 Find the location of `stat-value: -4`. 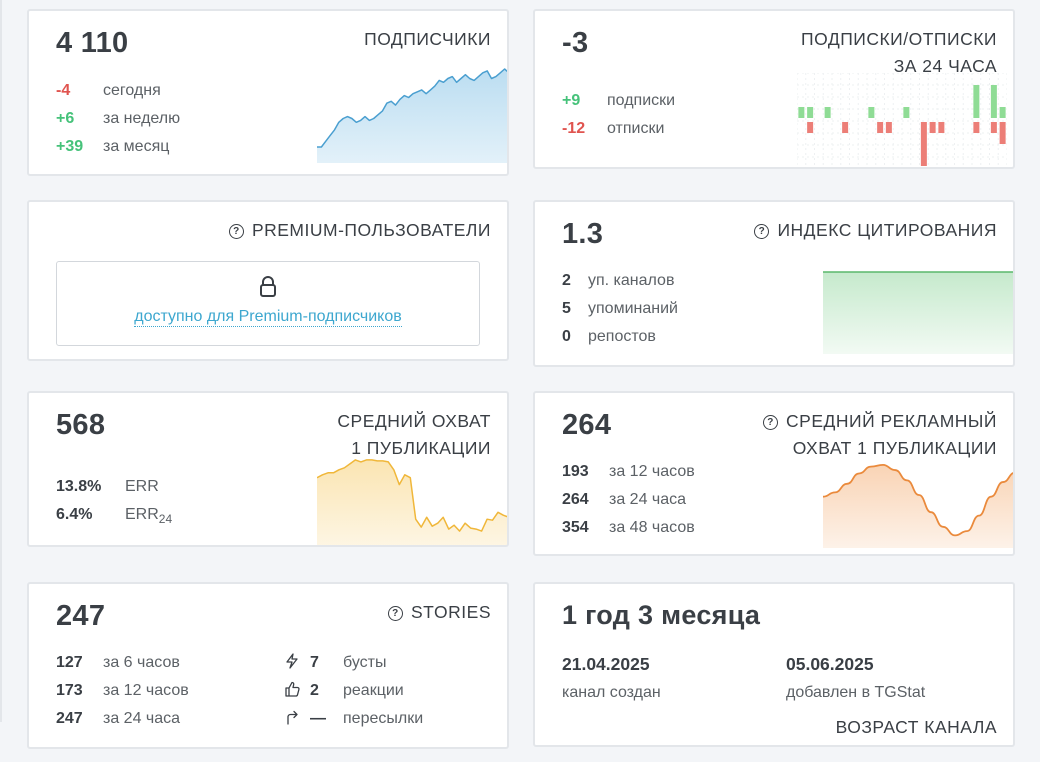

stat-value: -4 is located at coordinates (63, 90).